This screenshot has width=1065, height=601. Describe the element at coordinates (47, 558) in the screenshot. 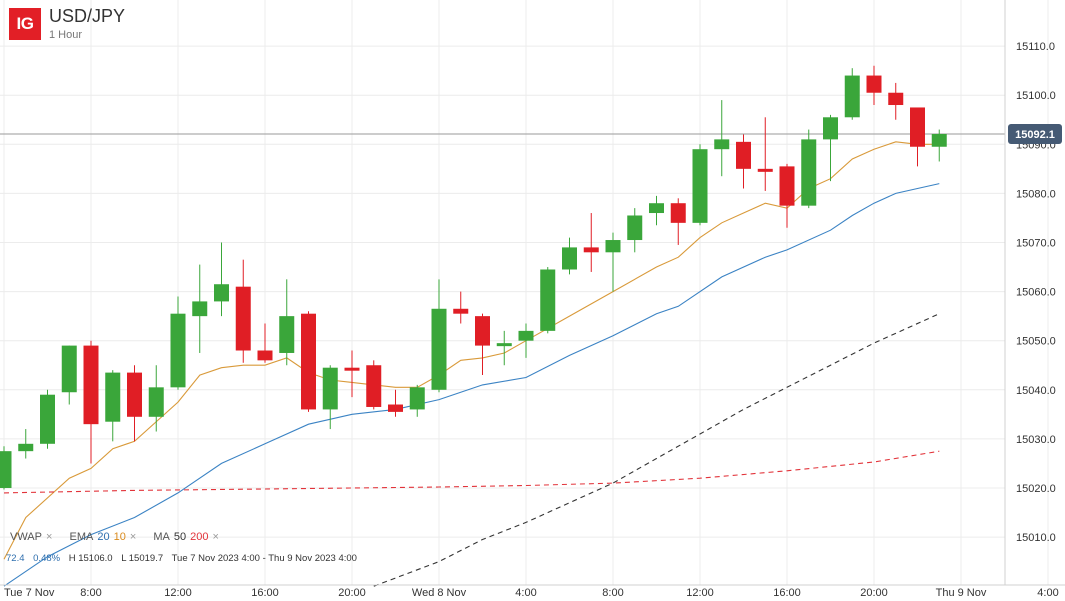

I see `stat-change: 0.48%` at that location.